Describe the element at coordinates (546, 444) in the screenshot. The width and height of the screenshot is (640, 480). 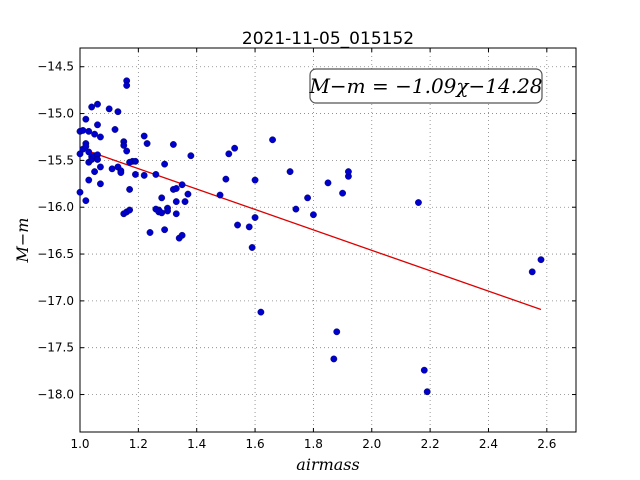
I see `x-tick-label: 2.6` at that location.